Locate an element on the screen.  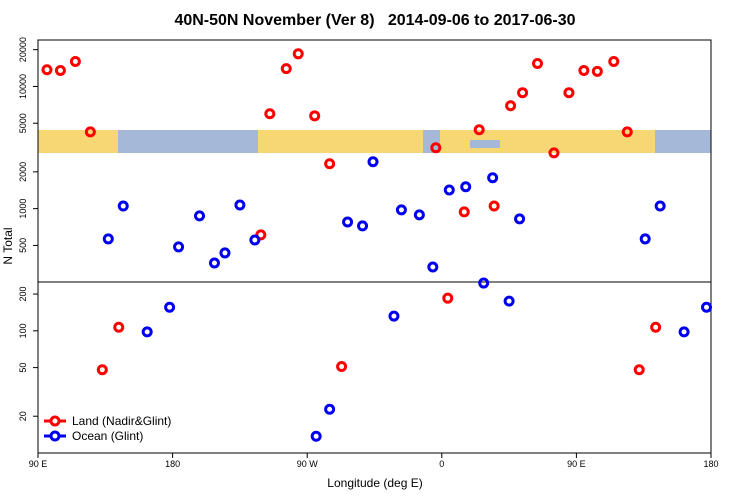
y-tick-label: 100 is located at coordinates (23, 330).